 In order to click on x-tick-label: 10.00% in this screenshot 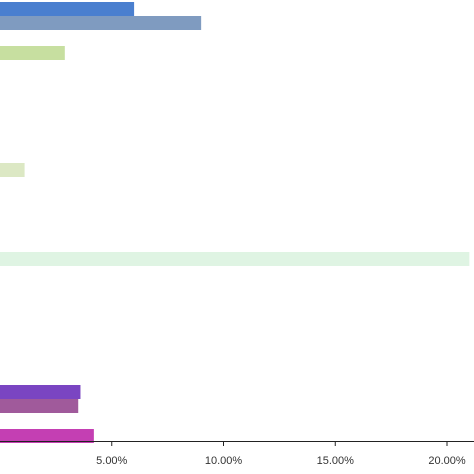, I will do `click(224, 461)`.